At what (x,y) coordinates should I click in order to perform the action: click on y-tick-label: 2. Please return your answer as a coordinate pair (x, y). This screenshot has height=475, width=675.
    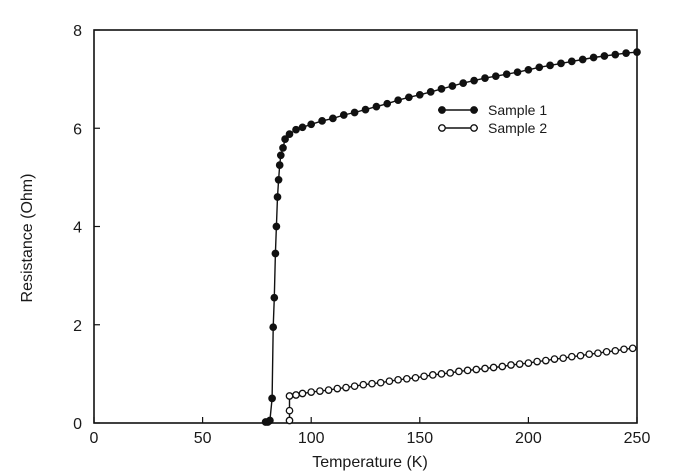
    Looking at the image, I should click on (77, 326).